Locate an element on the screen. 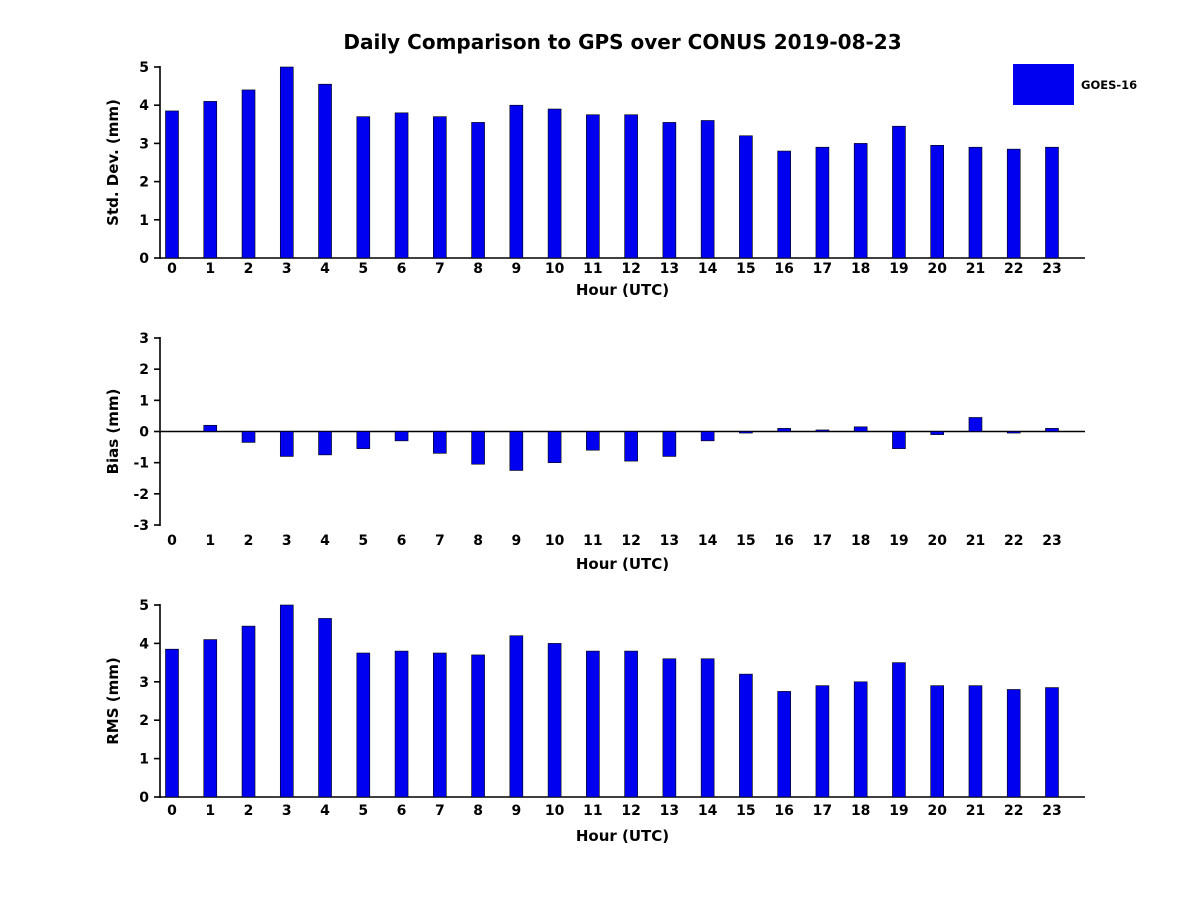  legend-swatch is located at coordinates (1043, 84).